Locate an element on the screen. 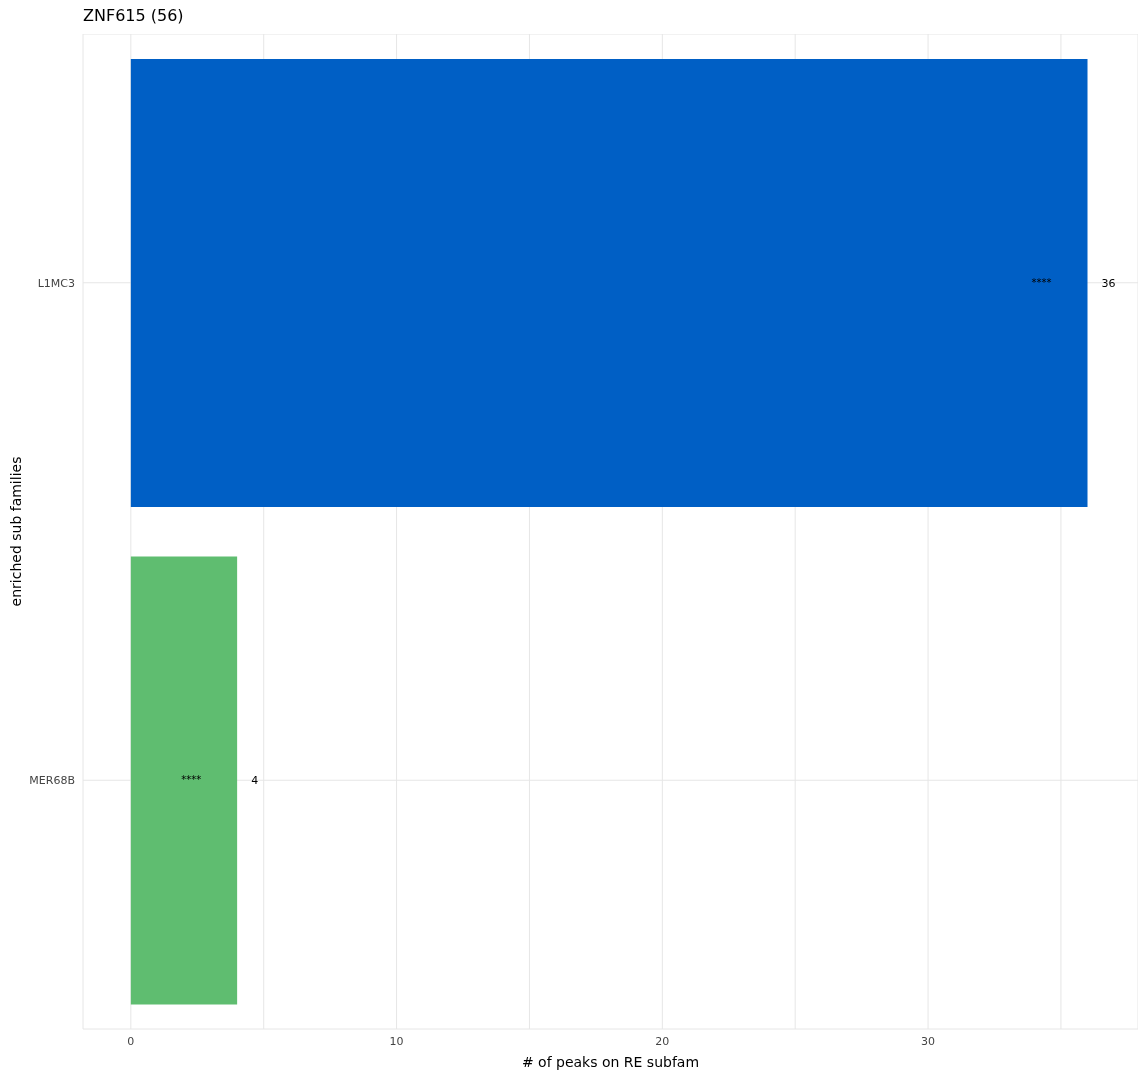 Image resolution: width=1146 pixels, height=1087 pixels. data-label: 36 is located at coordinates (1108, 283).